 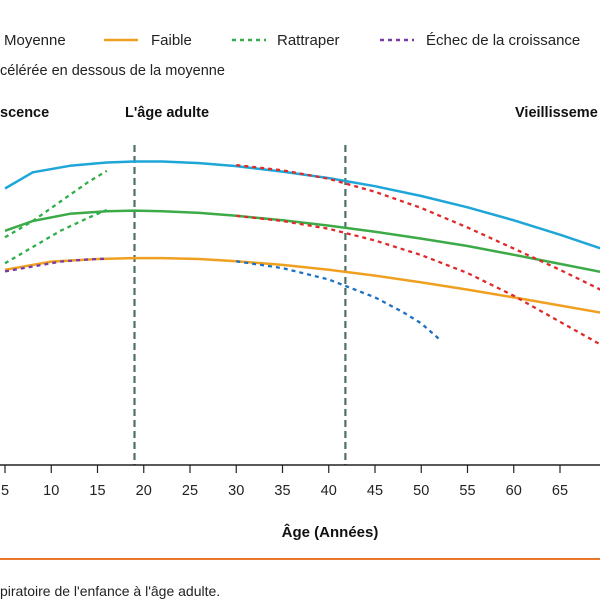 What do you see at coordinates (5, 491) in the screenshot?
I see `x-tick-label-5: 5` at bounding box center [5, 491].